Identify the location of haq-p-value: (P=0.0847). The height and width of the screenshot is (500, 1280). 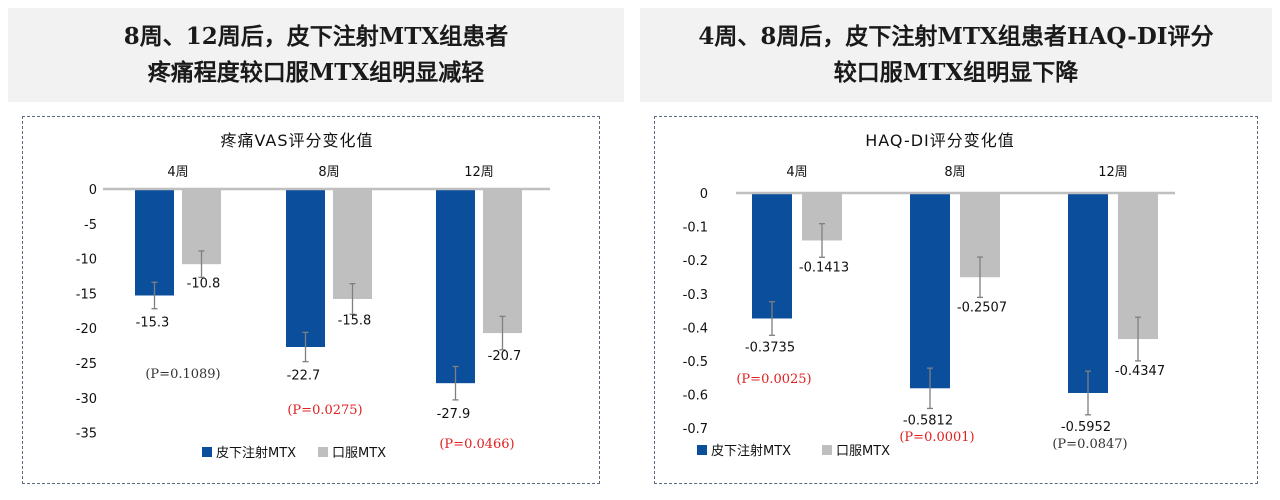
(1089, 444).